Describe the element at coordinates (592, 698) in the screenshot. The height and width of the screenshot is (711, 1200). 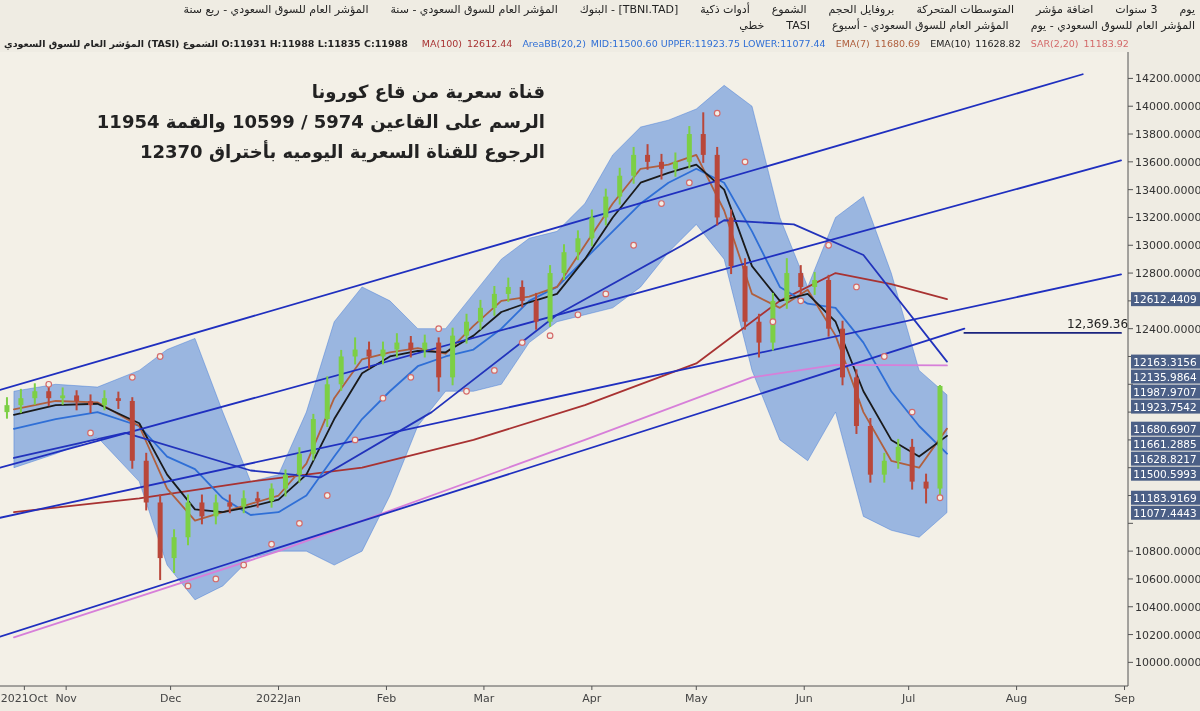
I see `x-tick-label: Apr` at that location.